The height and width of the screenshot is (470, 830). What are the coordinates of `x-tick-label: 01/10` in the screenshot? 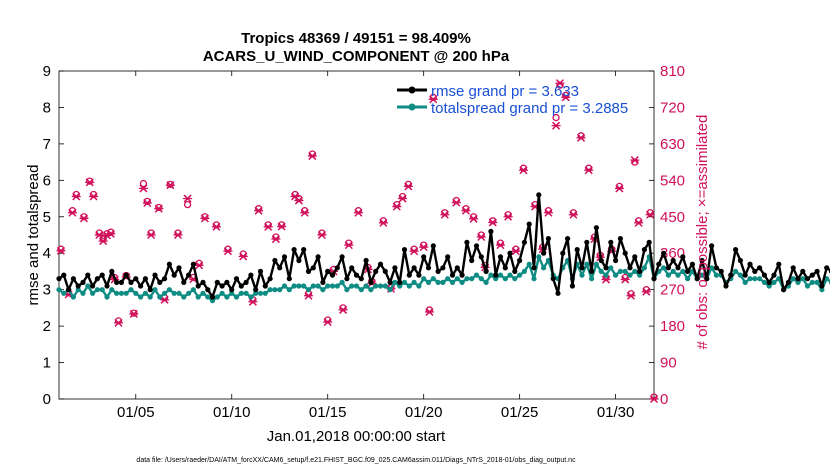 It's located at (232, 412).